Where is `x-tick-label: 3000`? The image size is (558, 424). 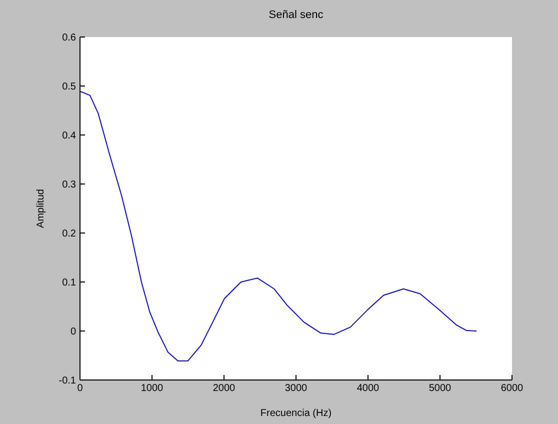
x-tick-label: 3000 is located at coordinates (296, 388).